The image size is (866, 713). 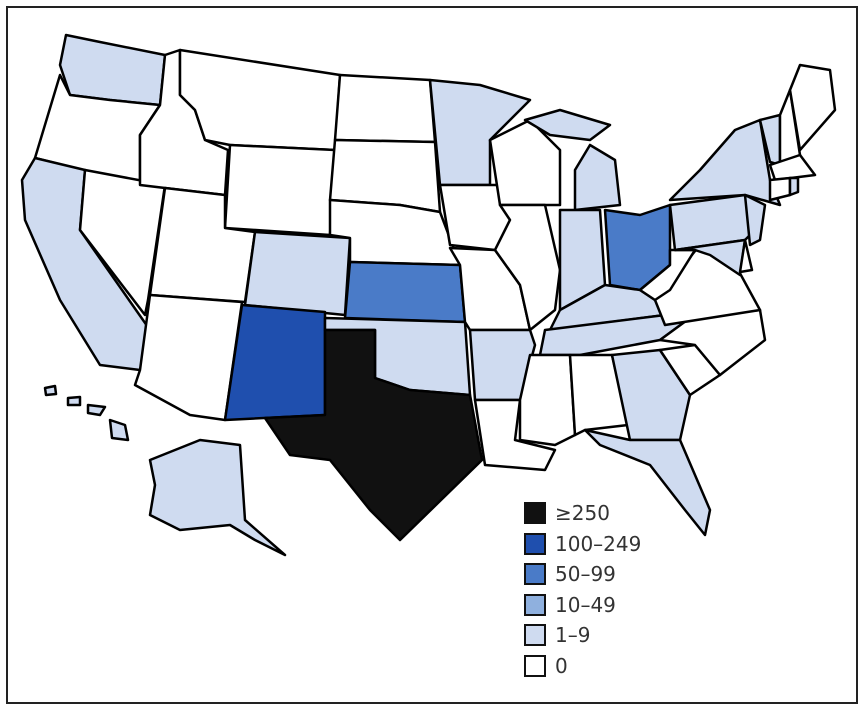 What do you see at coordinates (561, 665) in the screenshot?
I see `legend-label: 0` at bounding box center [561, 665].